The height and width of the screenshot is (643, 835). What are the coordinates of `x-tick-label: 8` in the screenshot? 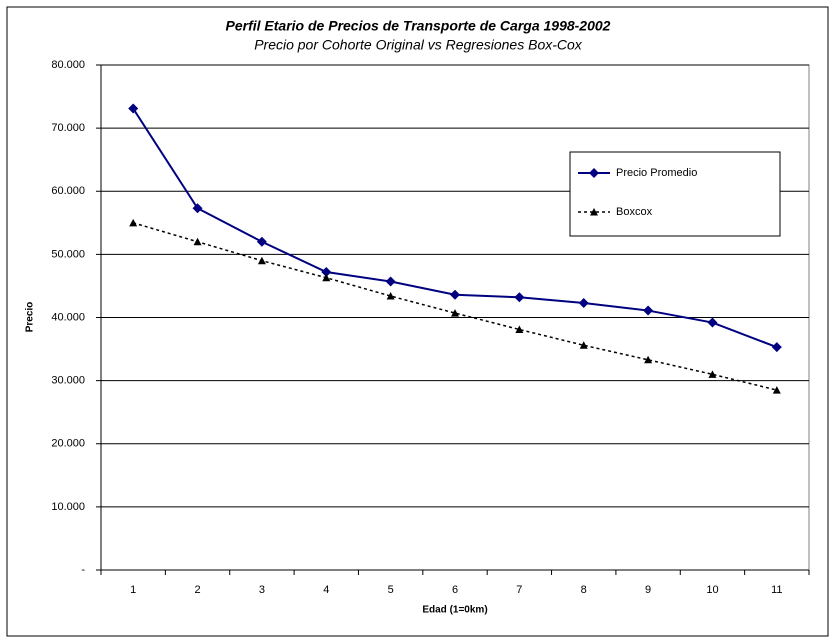 It's located at (584, 590).